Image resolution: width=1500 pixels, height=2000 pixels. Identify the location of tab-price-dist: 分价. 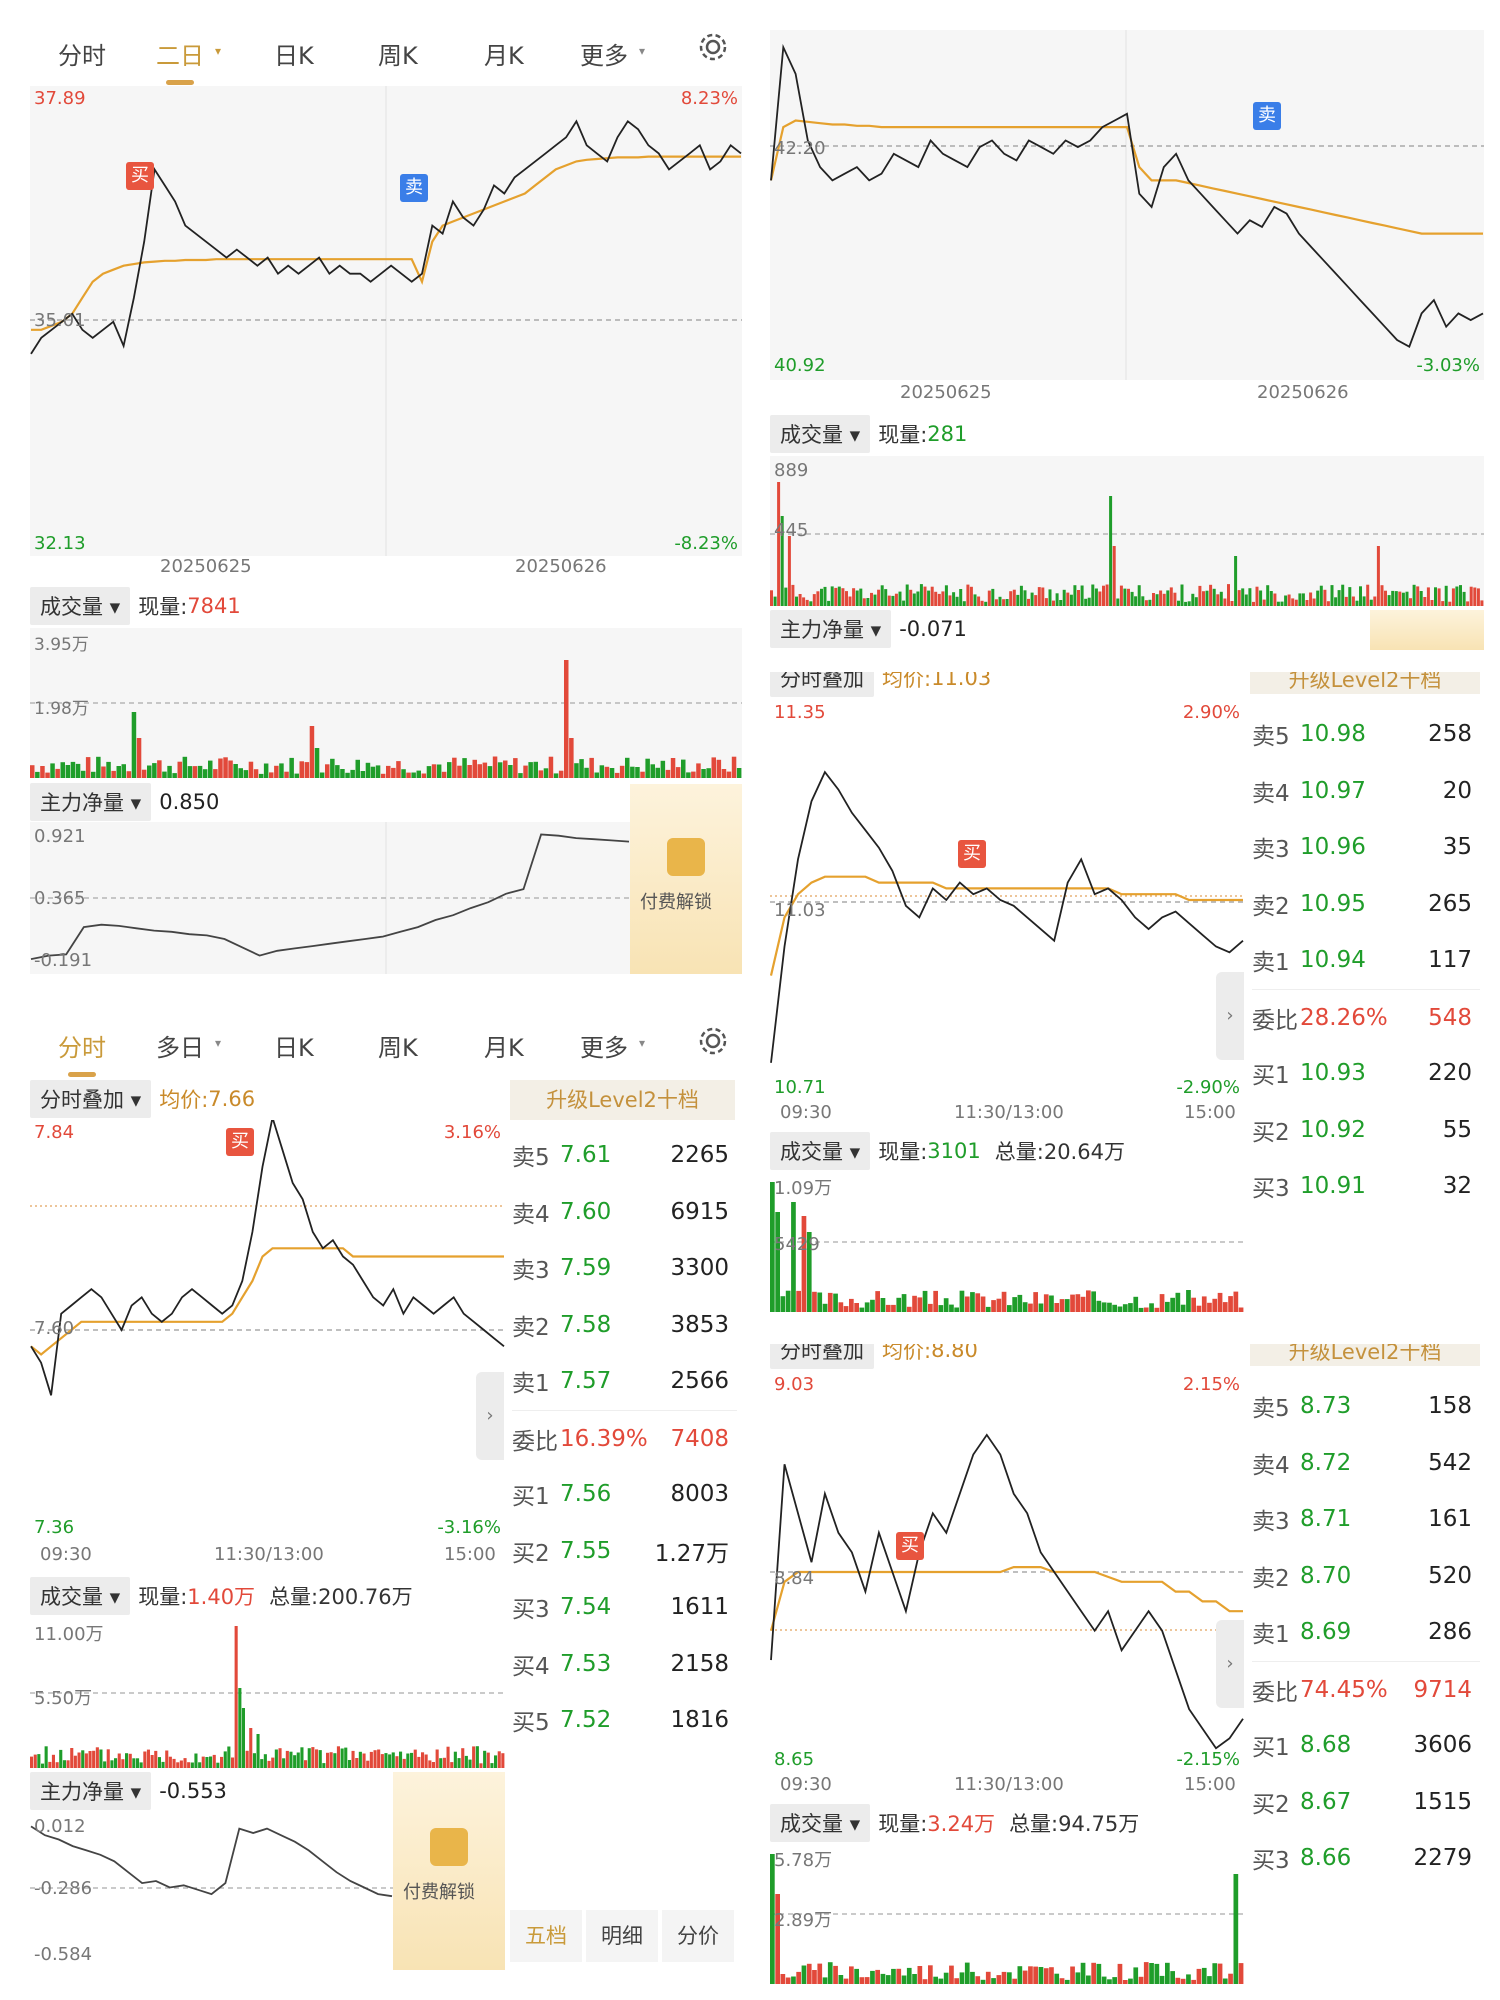
(698, 1936).